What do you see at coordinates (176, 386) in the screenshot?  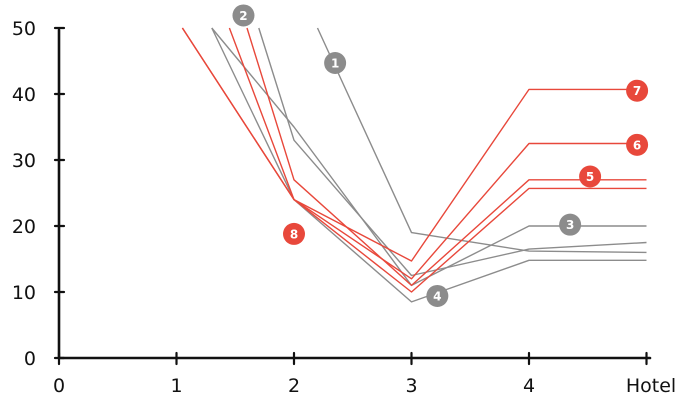 I see `x-tick-label: 1` at bounding box center [176, 386].